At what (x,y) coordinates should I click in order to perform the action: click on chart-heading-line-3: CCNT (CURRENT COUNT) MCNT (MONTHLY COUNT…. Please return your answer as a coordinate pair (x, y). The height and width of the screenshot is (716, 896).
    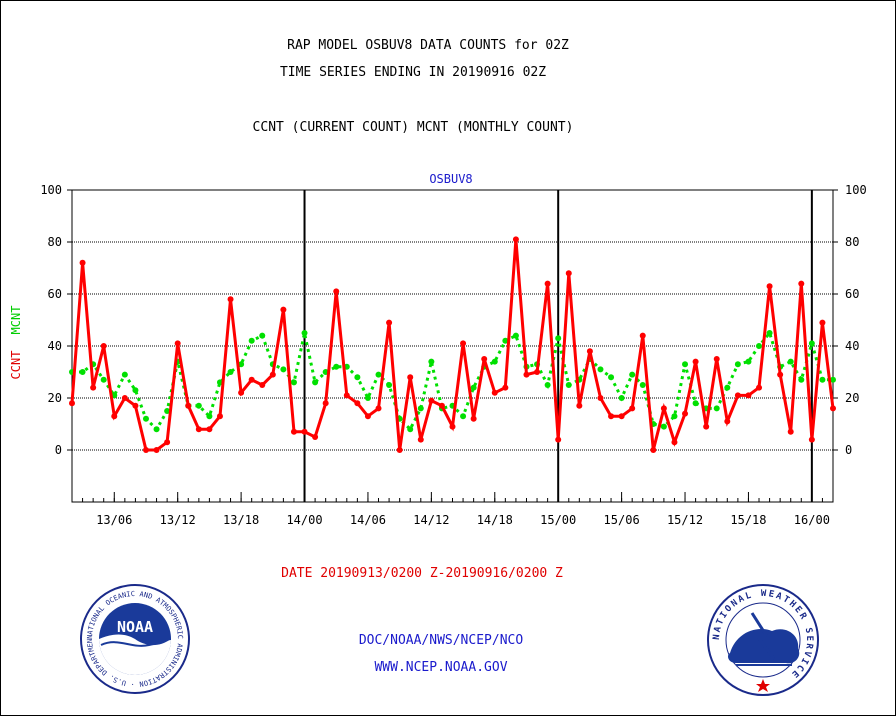
    Looking at the image, I should click on (413, 127).